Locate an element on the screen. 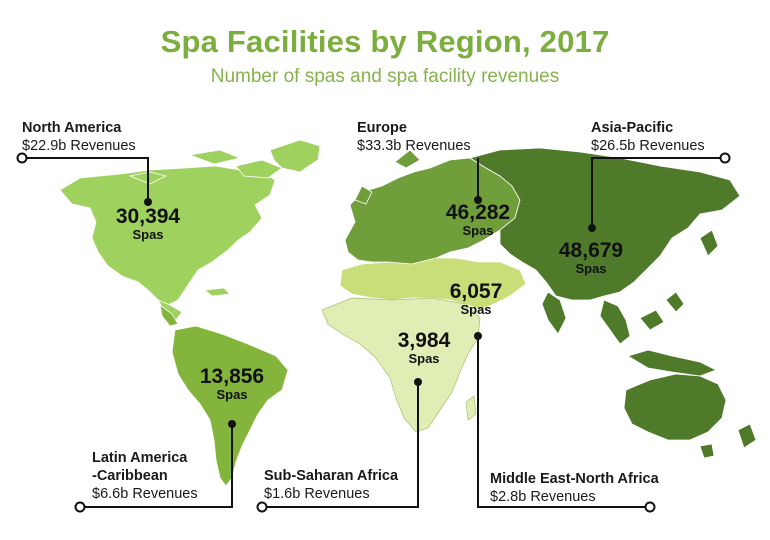  sub-saharan-africa-landmass is located at coordinates (401, 365).